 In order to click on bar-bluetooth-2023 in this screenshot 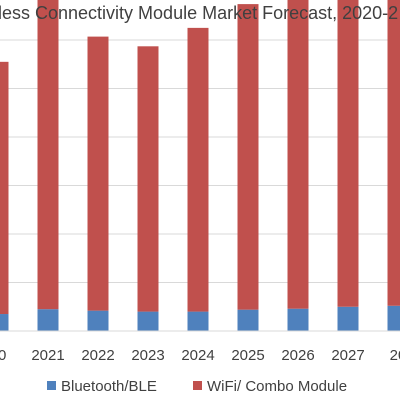, I will do `click(148, 321)`.